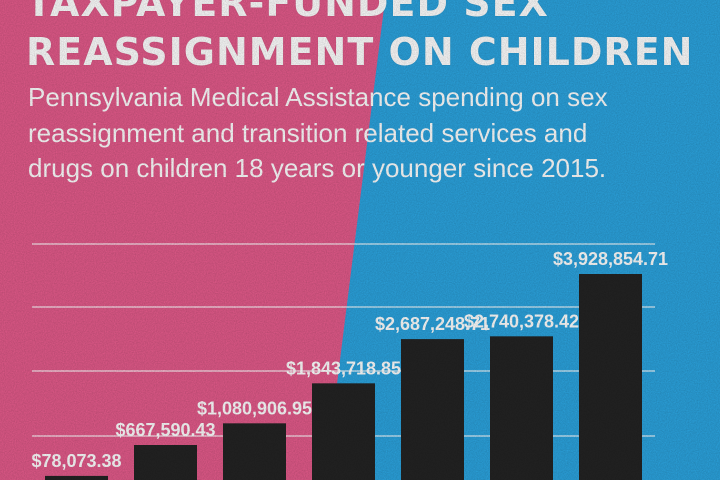 Image resolution: width=720 pixels, height=480 pixels. I want to click on data-label: $2,740,378.42, so click(521, 321).